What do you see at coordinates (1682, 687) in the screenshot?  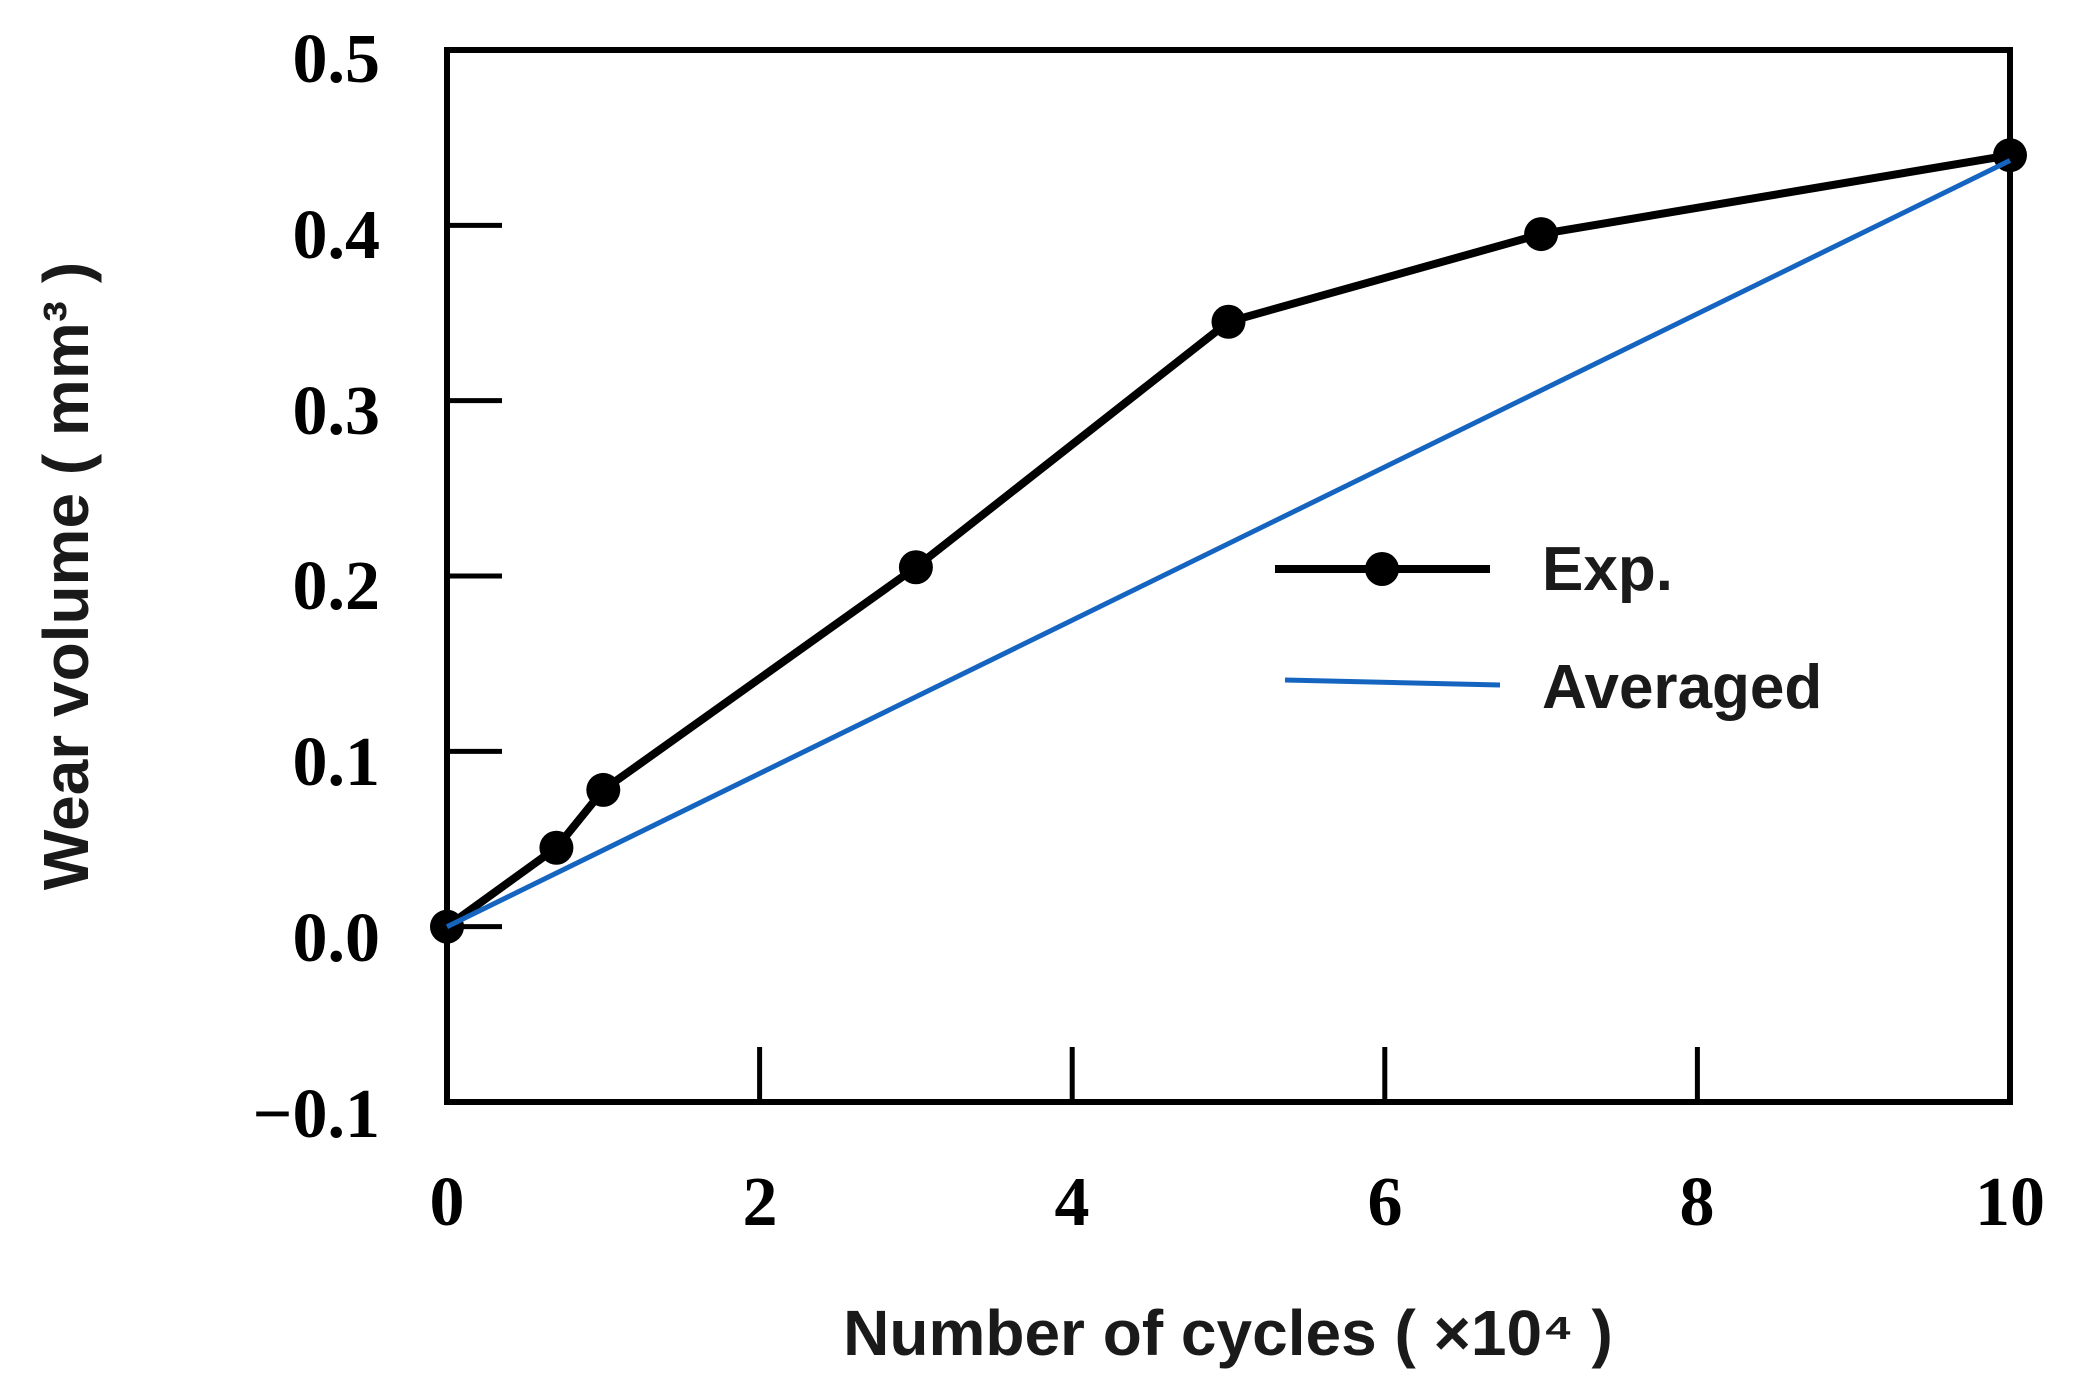 I see `legend-label-averaged: Averaged` at bounding box center [1682, 687].